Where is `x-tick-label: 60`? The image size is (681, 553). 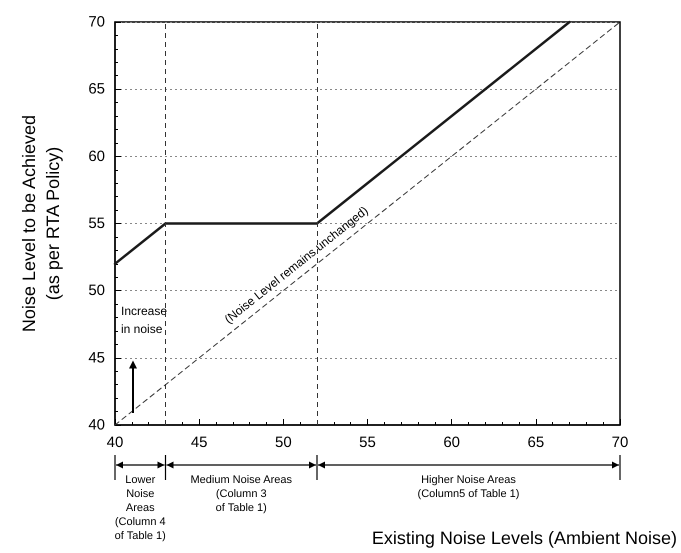
x-tick-label: 60 is located at coordinates (451, 442).